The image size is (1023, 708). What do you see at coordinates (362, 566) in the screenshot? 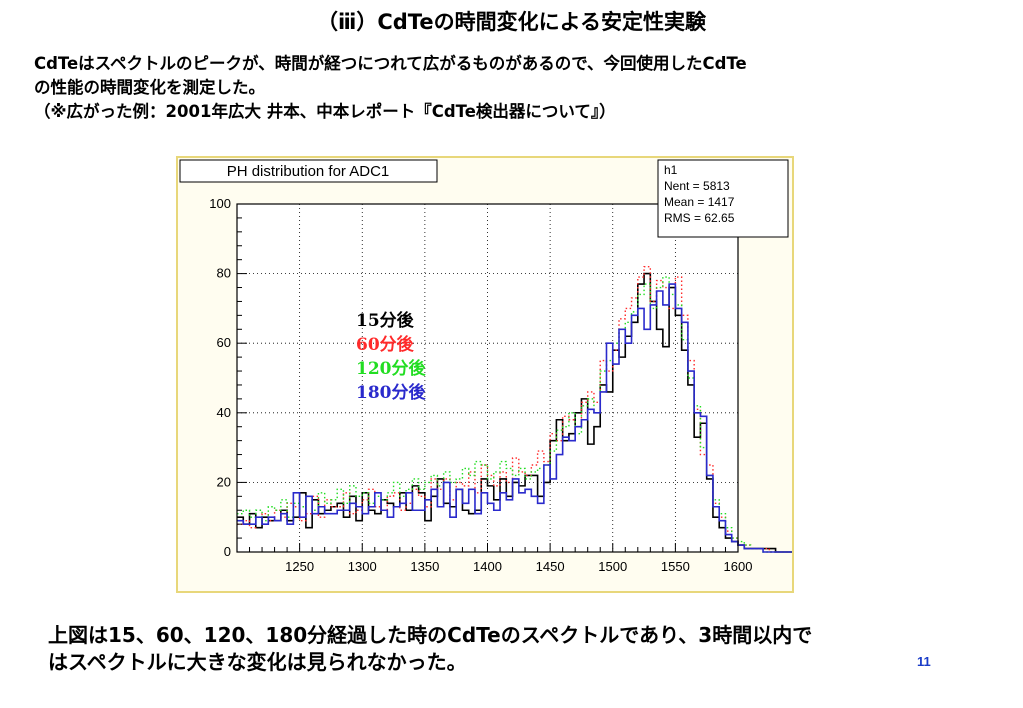
I see `x-tick-label: 1300` at bounding box center [362, 566].